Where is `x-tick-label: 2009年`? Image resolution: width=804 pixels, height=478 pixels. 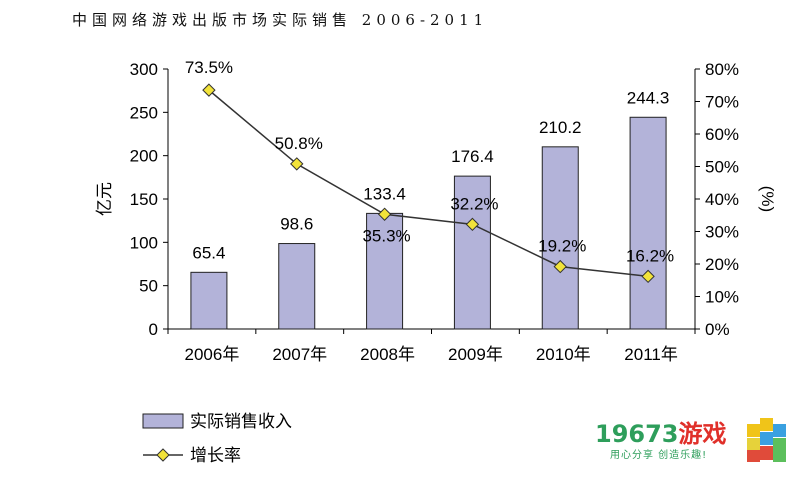
x-tick-label: 2009年 is located at coordinates (475, 354).